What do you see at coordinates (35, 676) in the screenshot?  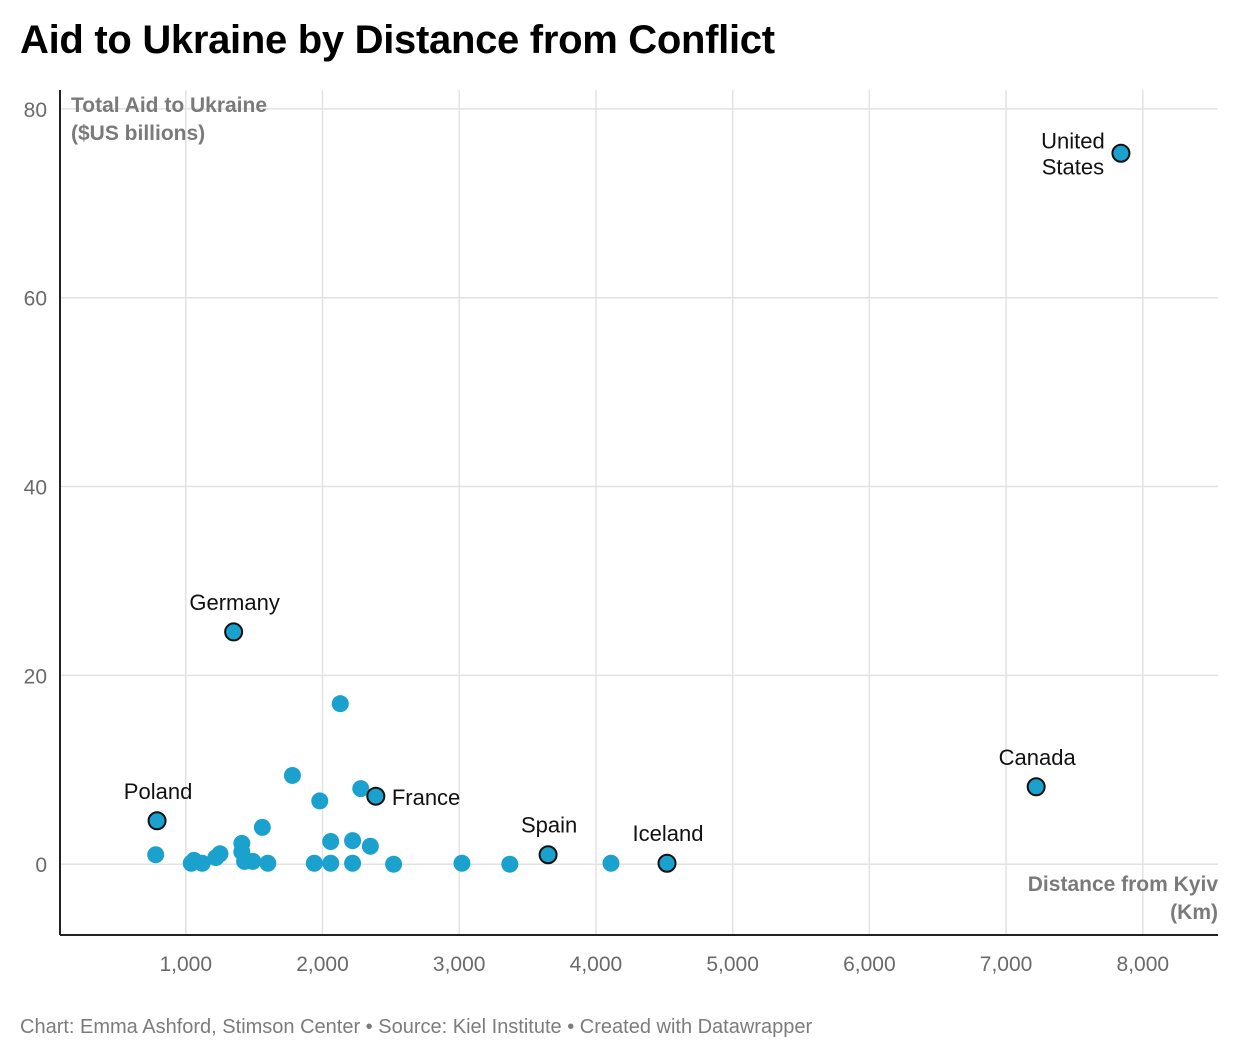 I see `y-tick-label: 20` at bounding box center [35, 676].